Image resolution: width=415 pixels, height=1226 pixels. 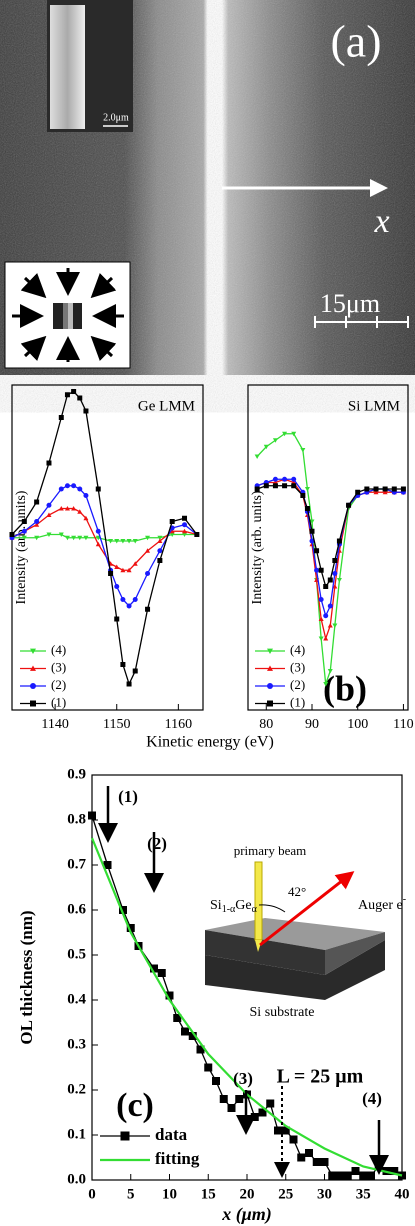 What do you see at coordinates (58, 649) in the screenshot?
I see `legend-label: (4)` at bounding box center [58, 649].